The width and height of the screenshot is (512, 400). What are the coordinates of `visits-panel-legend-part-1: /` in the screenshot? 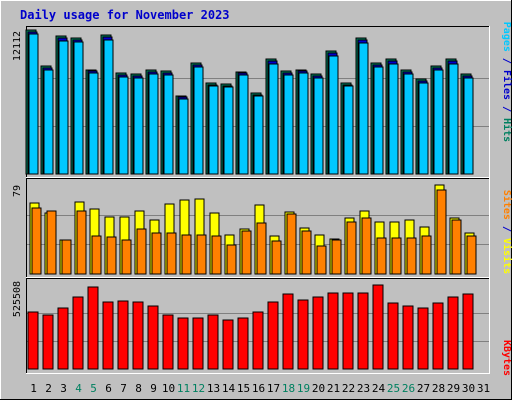 It's located at (506, 229).